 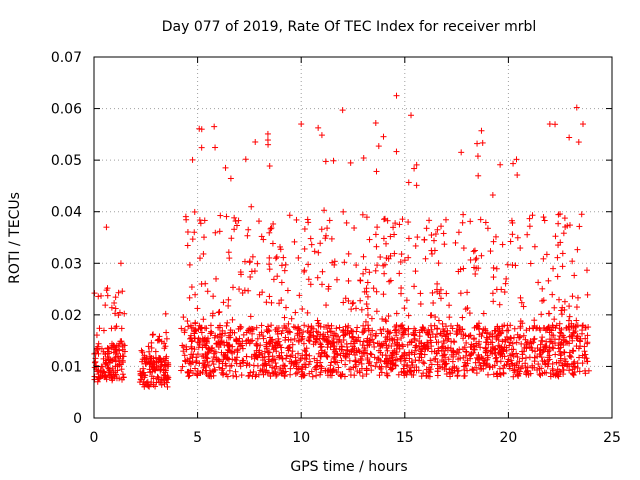 What do you see at coordinates (301, 438) in the screenshot?
I see `x-tick-label: 10` at bounding box center [301, 438].